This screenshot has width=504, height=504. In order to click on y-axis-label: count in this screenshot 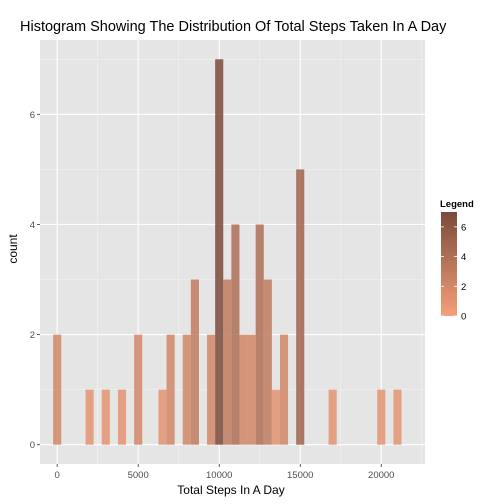, I will do `click(13, 249)`.